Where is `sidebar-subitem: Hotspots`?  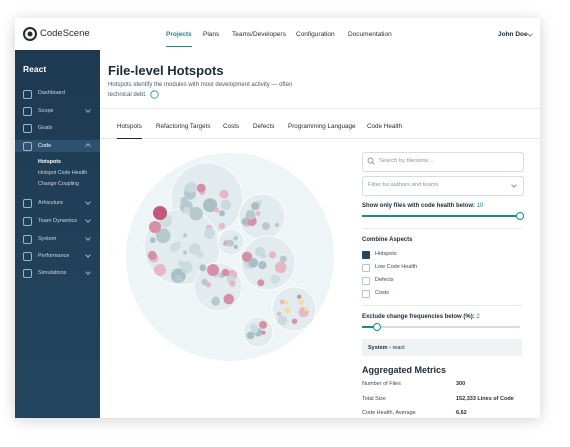
sidebar-subitem: Hotspots is located at coordinates (49, 162).